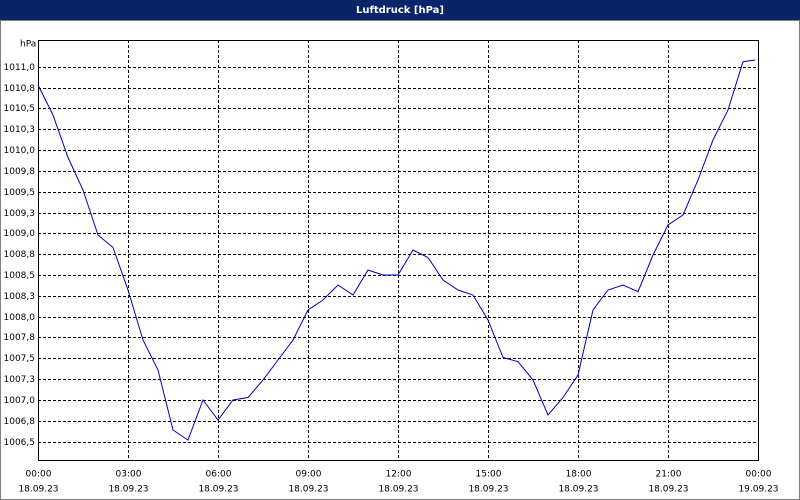 The width and height of the screenshot is (800, 500). Describe the element at coordinates (20, 130) in the screenshot. I see `y-tick-label: 1010,3` at that location.